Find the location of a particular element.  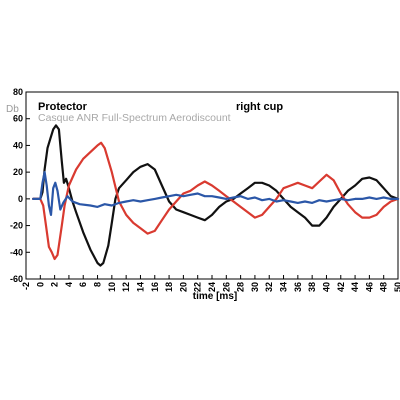

x-tick-label: 4 is located at coordinates (69, 284).